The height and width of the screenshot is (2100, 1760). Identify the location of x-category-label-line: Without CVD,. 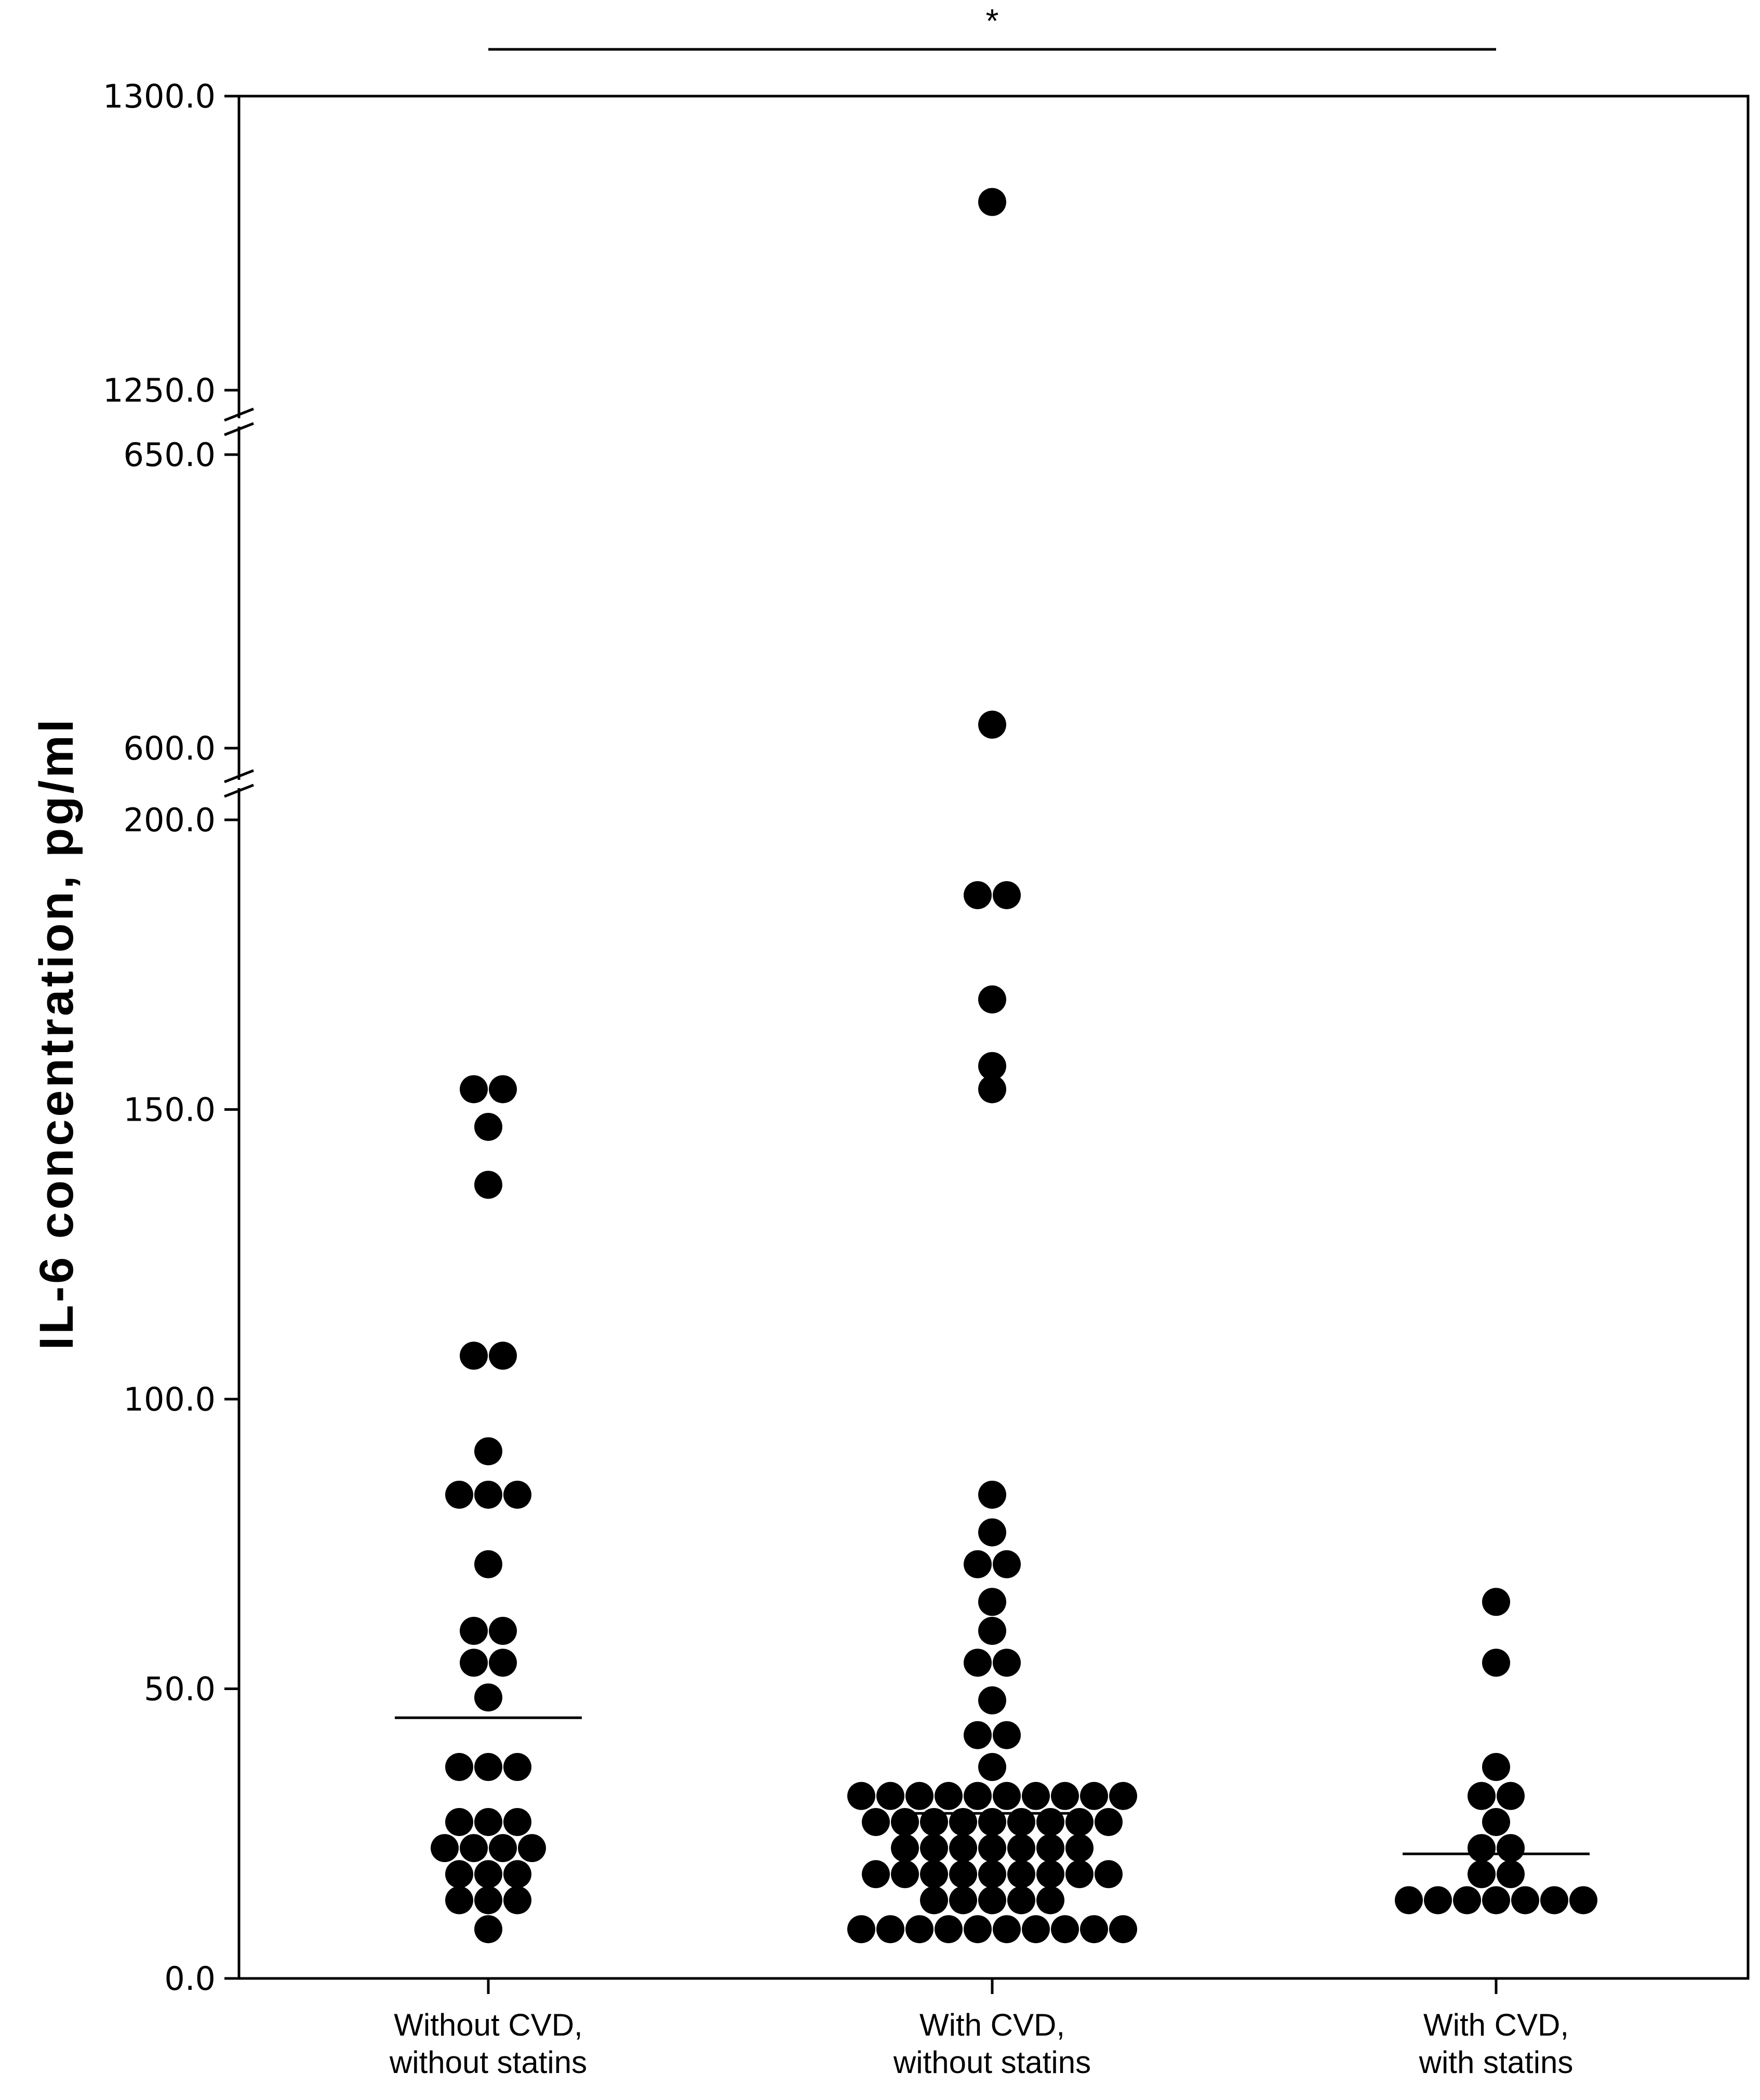
(488, 2025).